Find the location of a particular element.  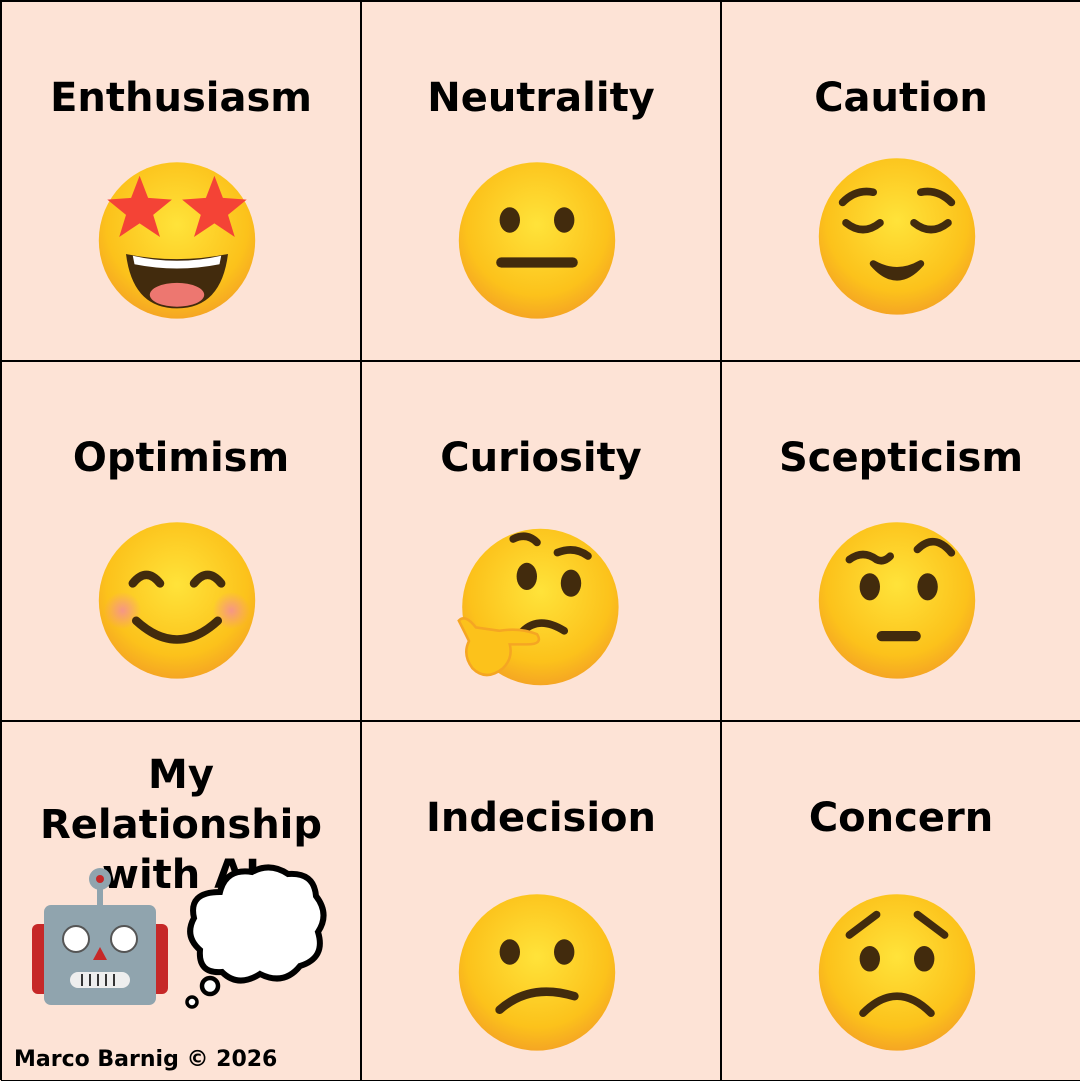

thought-bubble-icon is located at coordinates (256, 936).